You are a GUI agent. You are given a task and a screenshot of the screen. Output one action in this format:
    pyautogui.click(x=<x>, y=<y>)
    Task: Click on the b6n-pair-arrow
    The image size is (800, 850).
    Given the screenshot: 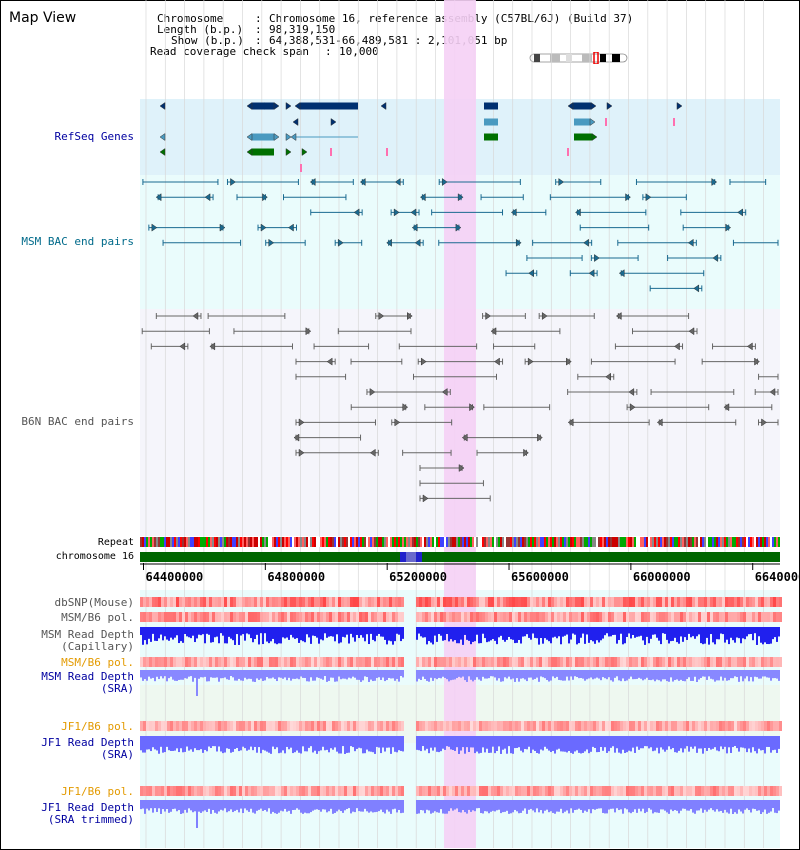 What is the action you would take?
    pyautogui.click(x=488, y=316)
    